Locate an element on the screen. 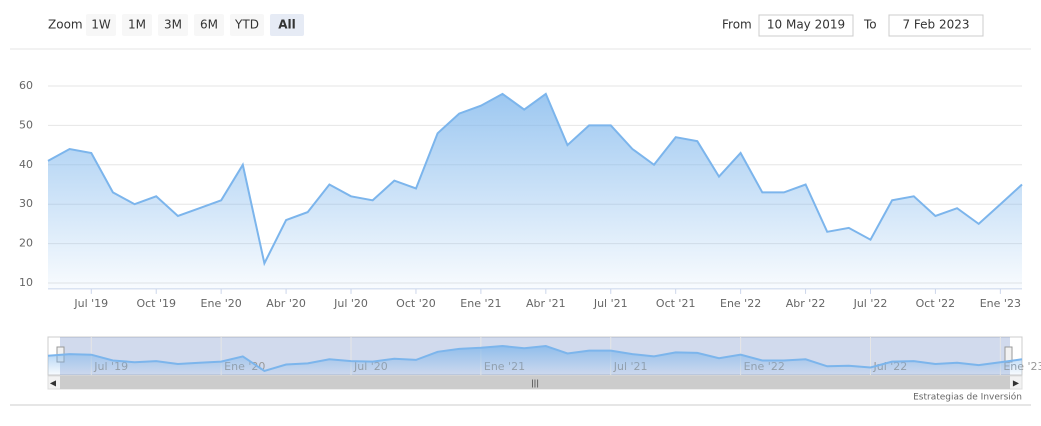 The width and height of the screenshot is (1041, 426). x-tick-label: Abr '20 is located at coordinates (286, 303).